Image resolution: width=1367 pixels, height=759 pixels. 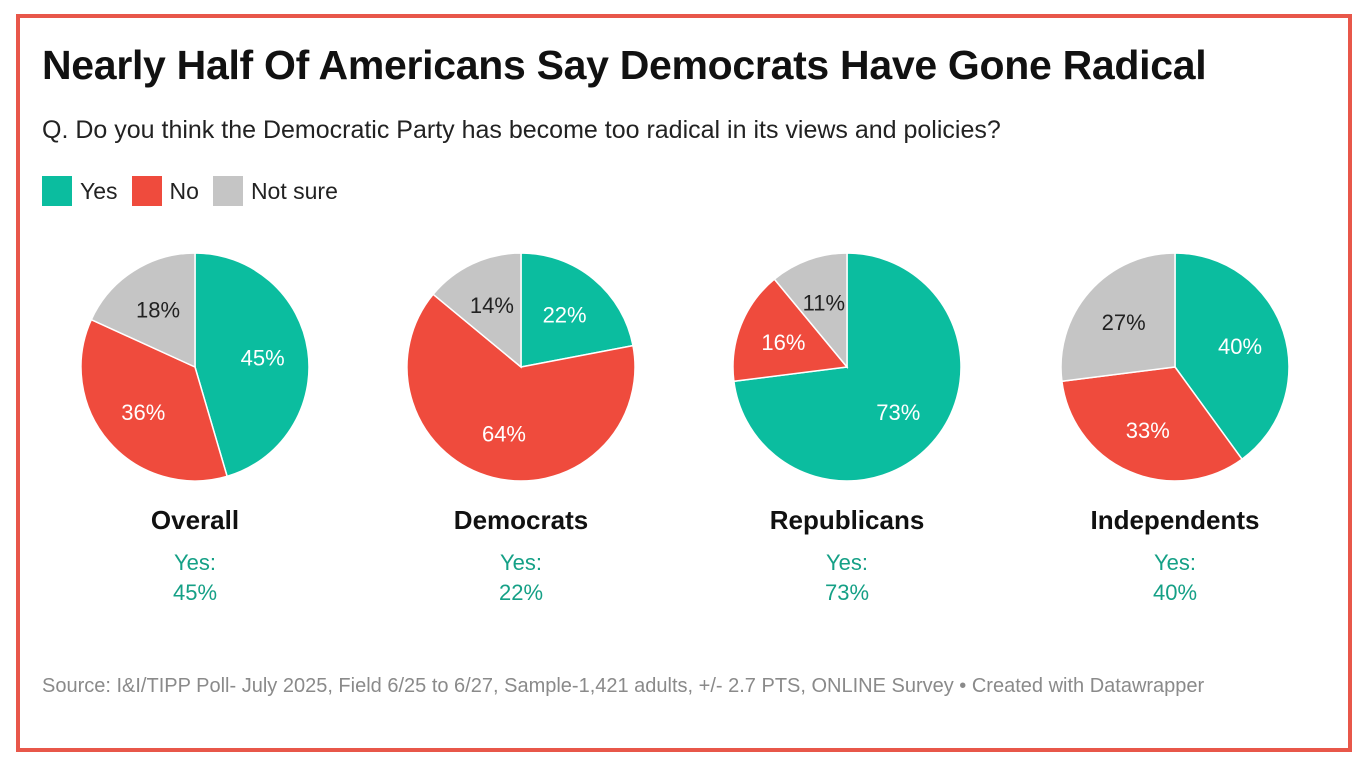 What do you see at coordinates (143, 412) in the screenshot?
I see `slice-label-no: 36%` at bounding box center [143, 412].